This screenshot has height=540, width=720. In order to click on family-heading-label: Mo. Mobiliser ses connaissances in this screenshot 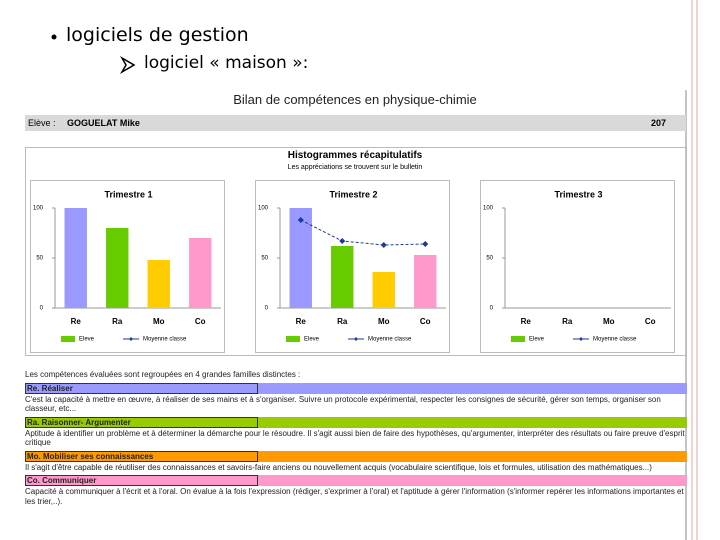, I will do `click(141, 456)`.